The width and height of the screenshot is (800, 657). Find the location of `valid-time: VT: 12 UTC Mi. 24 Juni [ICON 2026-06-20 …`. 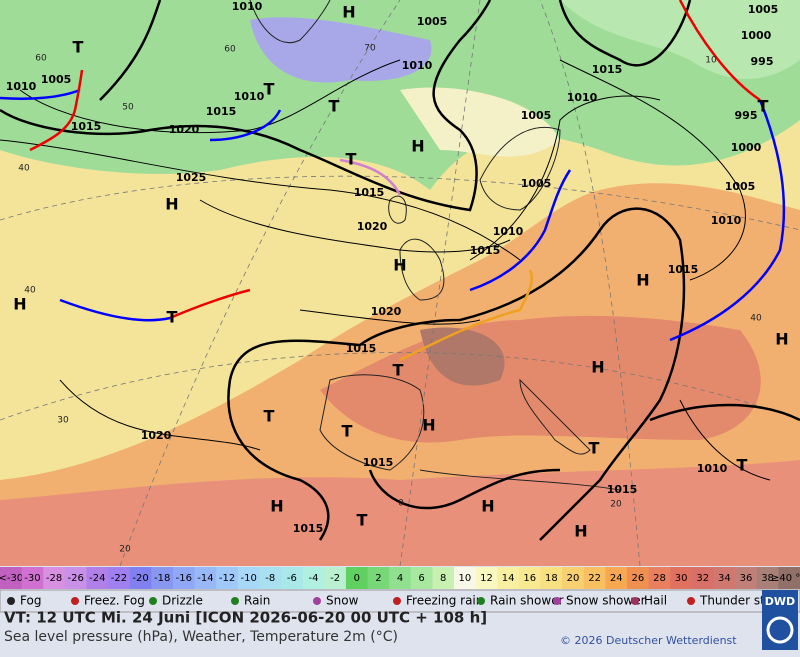

valid-time: VT: 12 UTC Mi. 24 Juni [ICON 2026-06-20 … is located at coordinates (245, 618).